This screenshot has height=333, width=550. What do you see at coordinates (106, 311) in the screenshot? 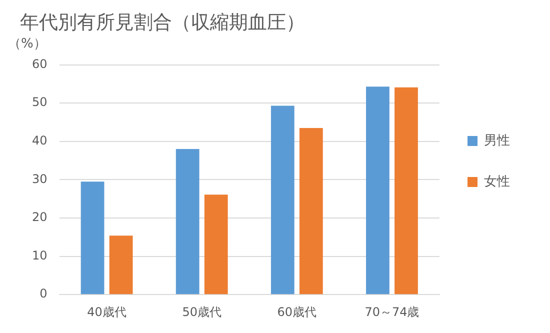
I see `x-tick-label: 40歳代` at bounding box center [106, 311].